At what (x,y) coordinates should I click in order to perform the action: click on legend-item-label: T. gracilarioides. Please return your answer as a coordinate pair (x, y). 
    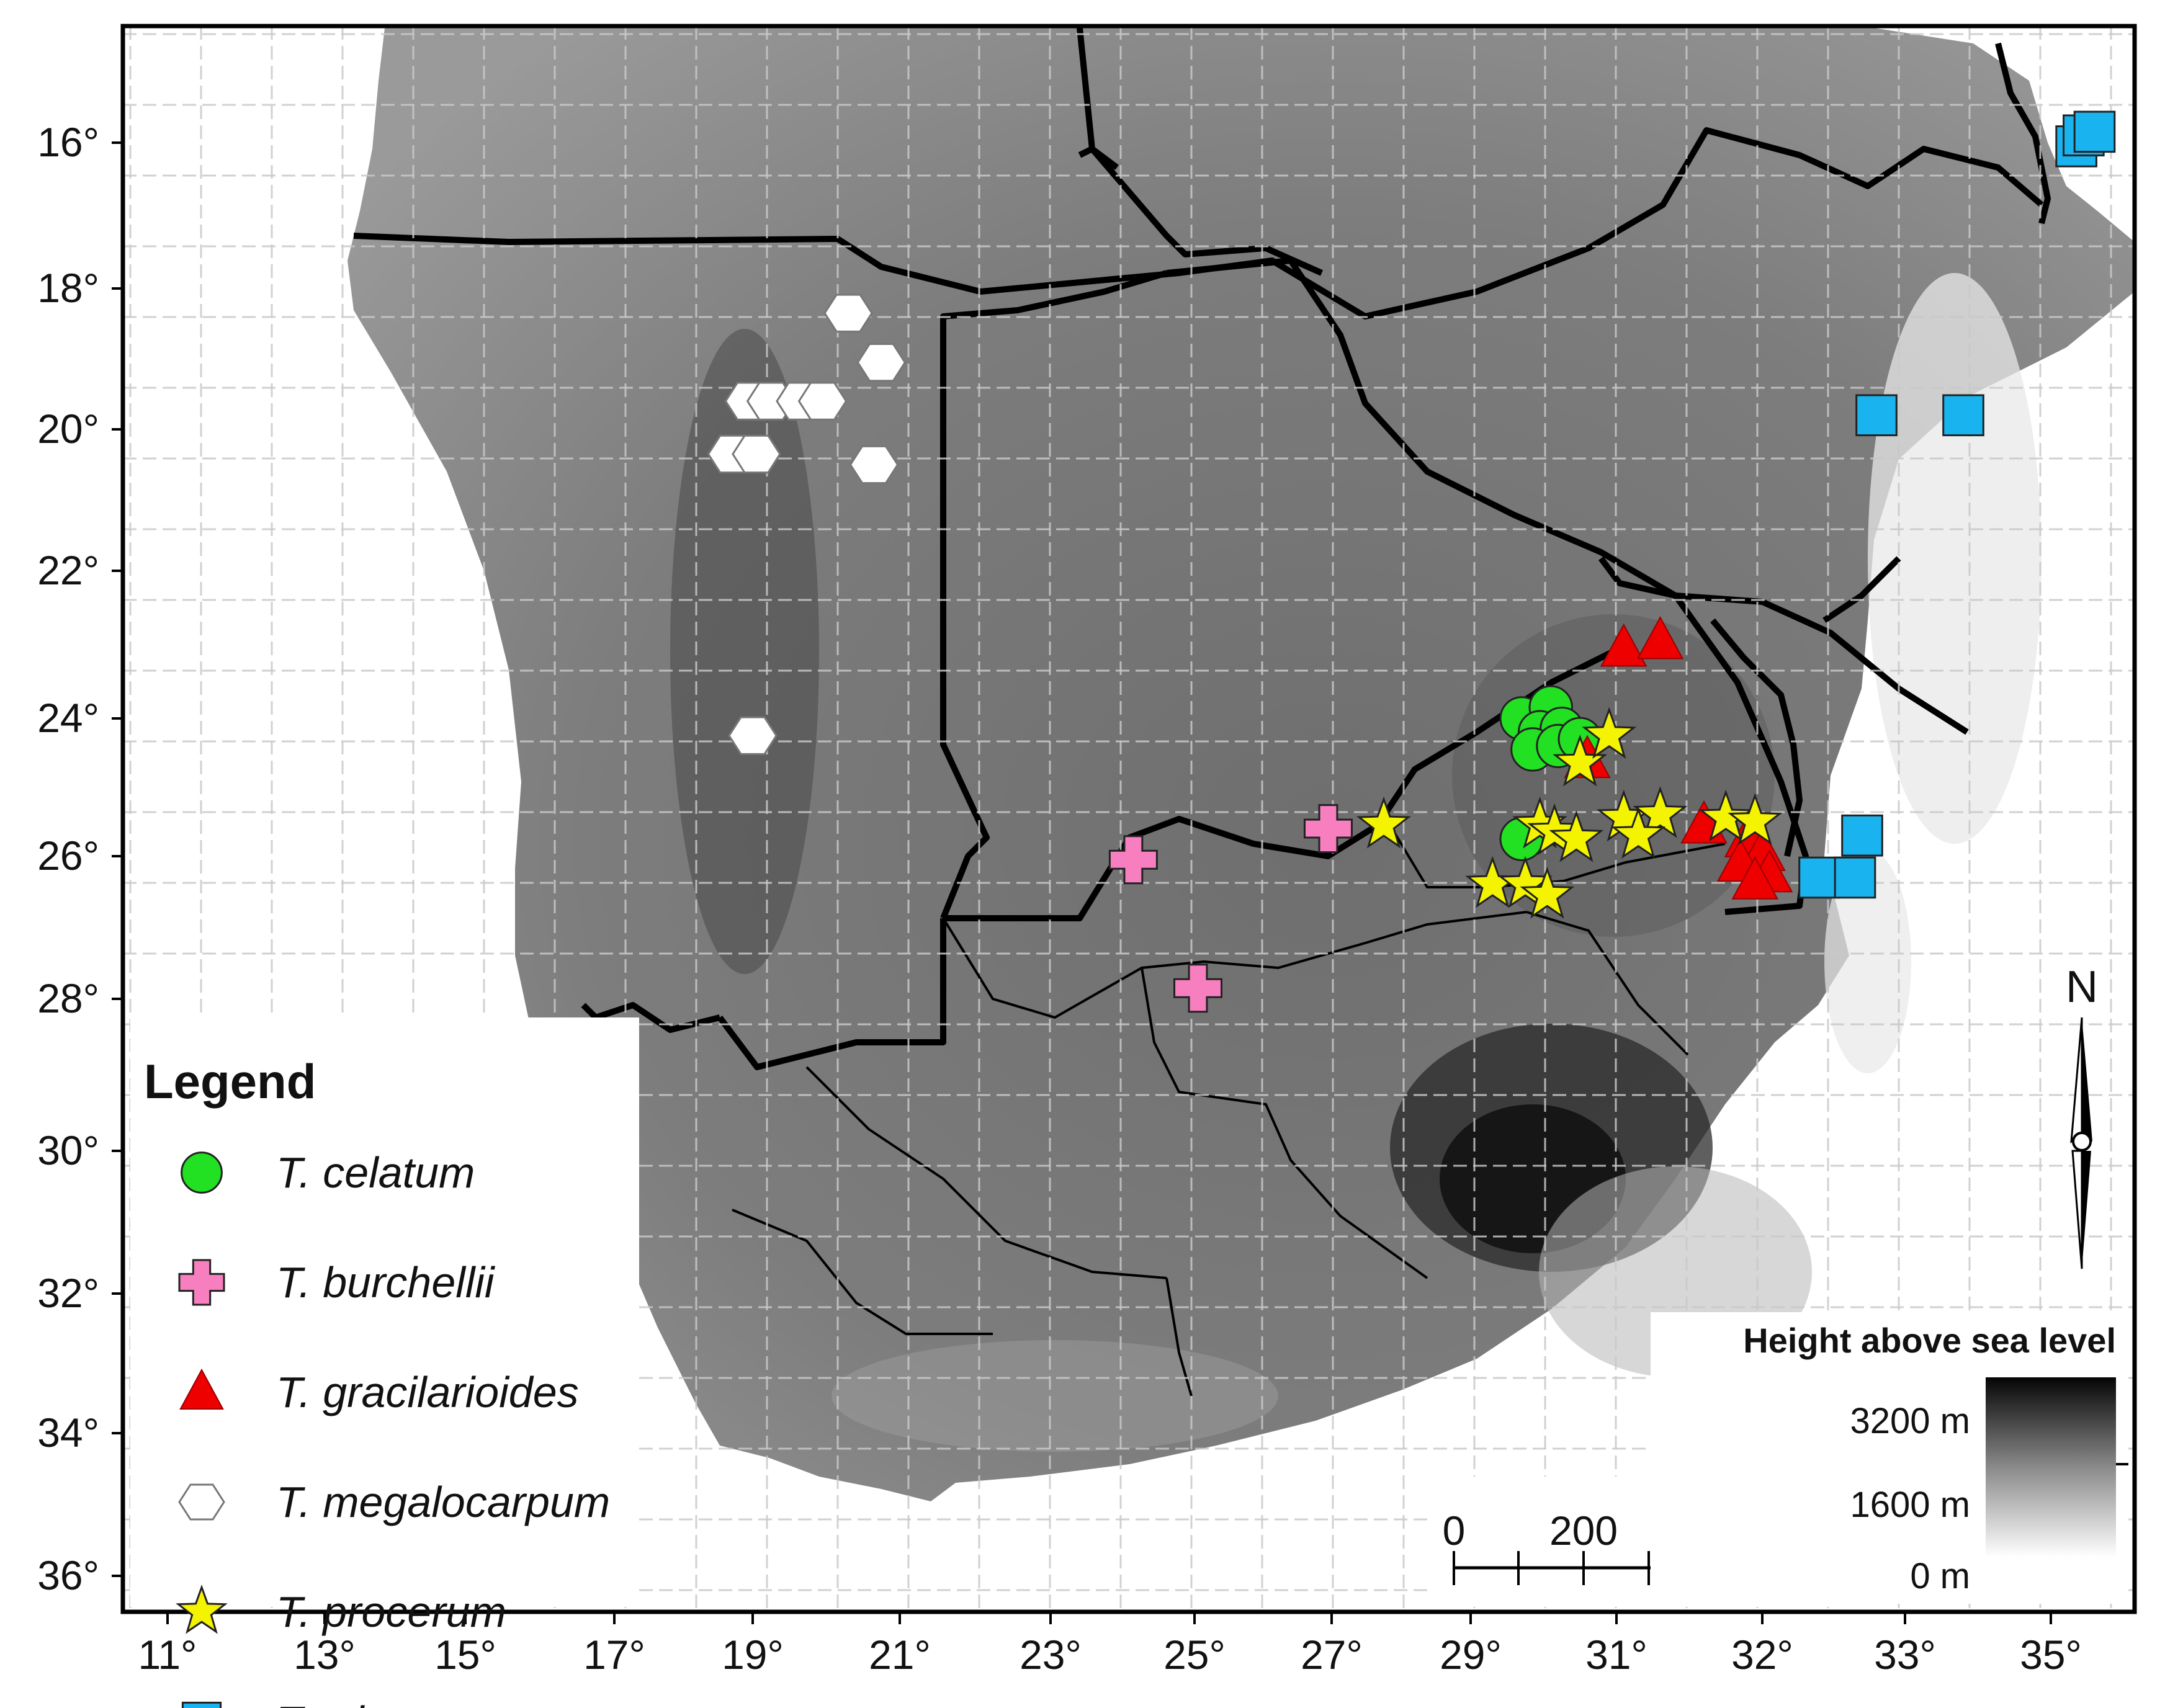
    Looking at the image, I should click on (427, 1392).